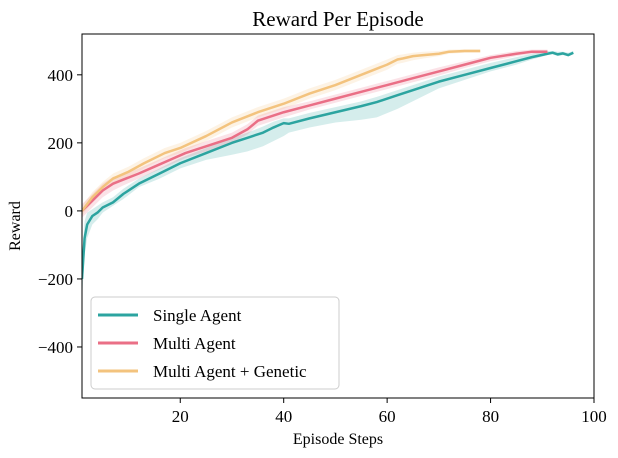  Describe the element at coordinates (60, 211) in the screenshot. I see `y-axis: −400 −200 0 200 400` at that location.